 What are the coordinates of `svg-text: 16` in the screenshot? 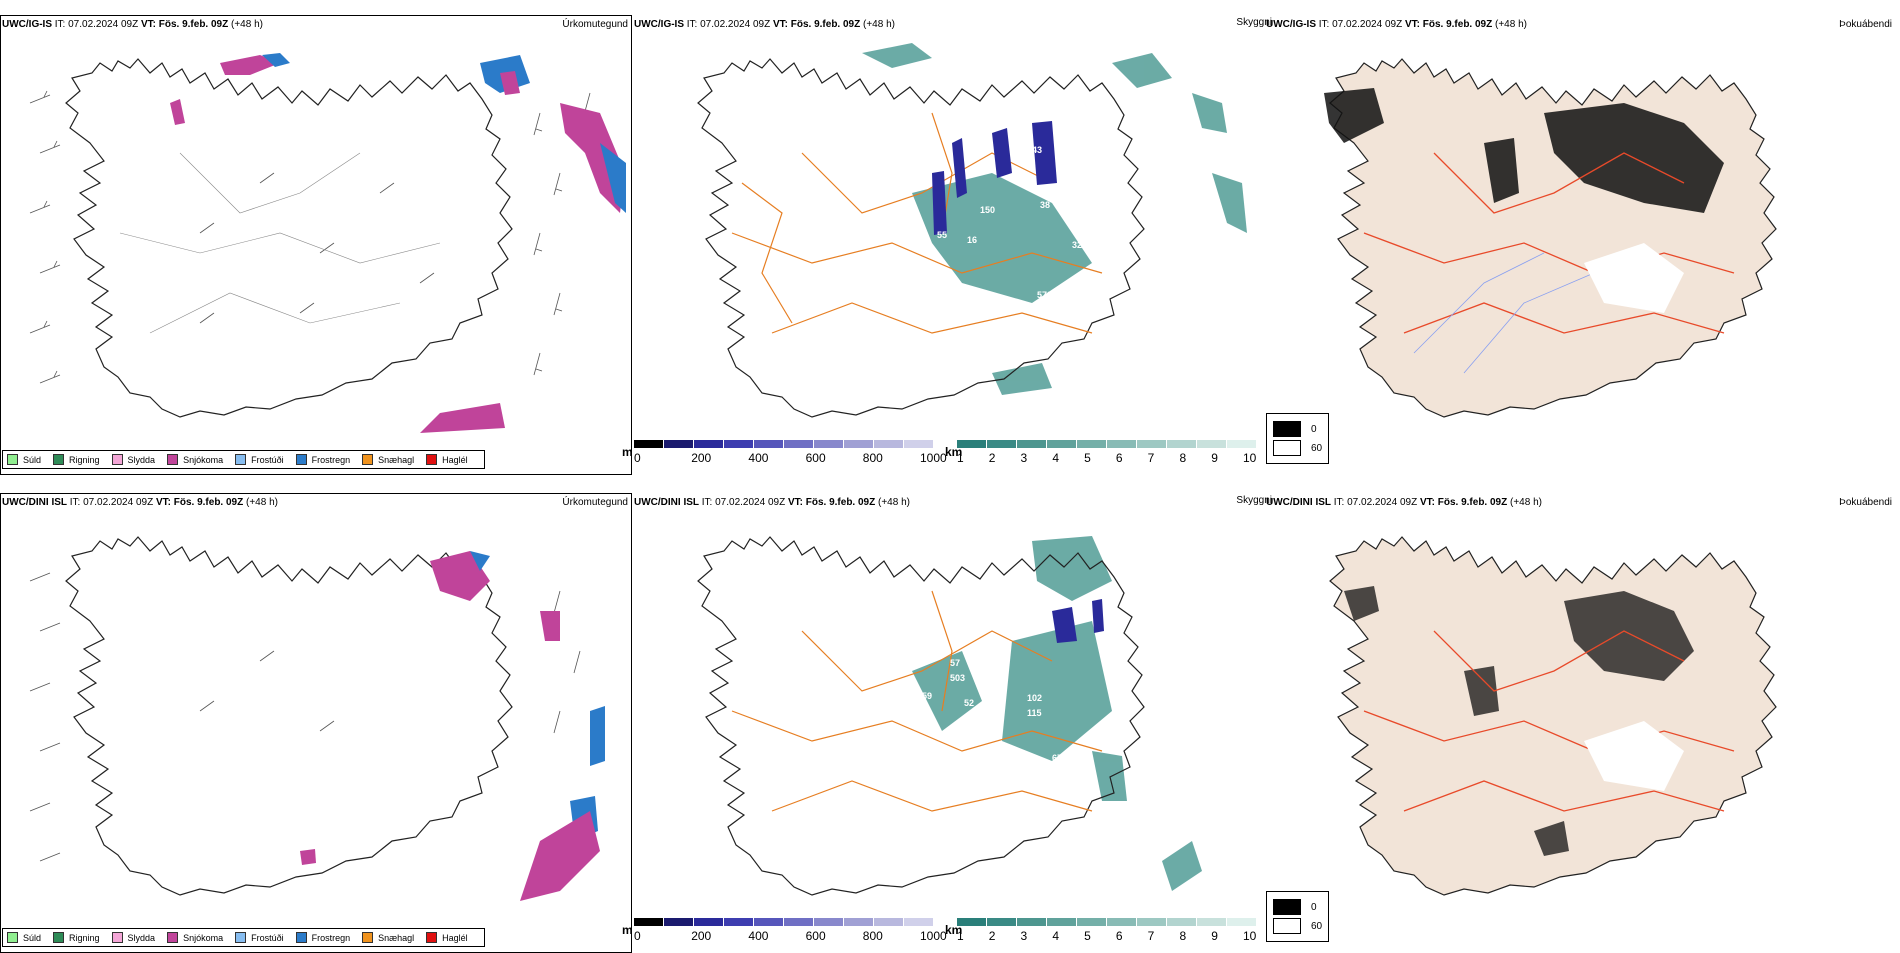 It's located at (972, 240).